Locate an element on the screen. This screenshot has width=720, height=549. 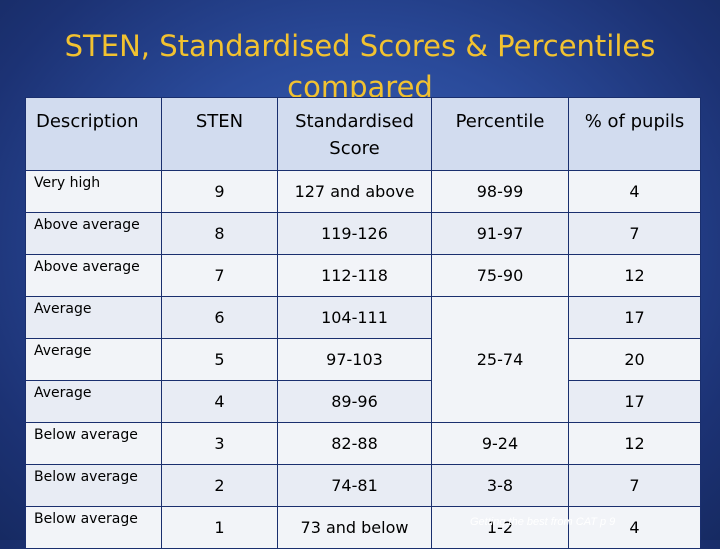
row-sten: 1 is located at coordinates (219, 527).